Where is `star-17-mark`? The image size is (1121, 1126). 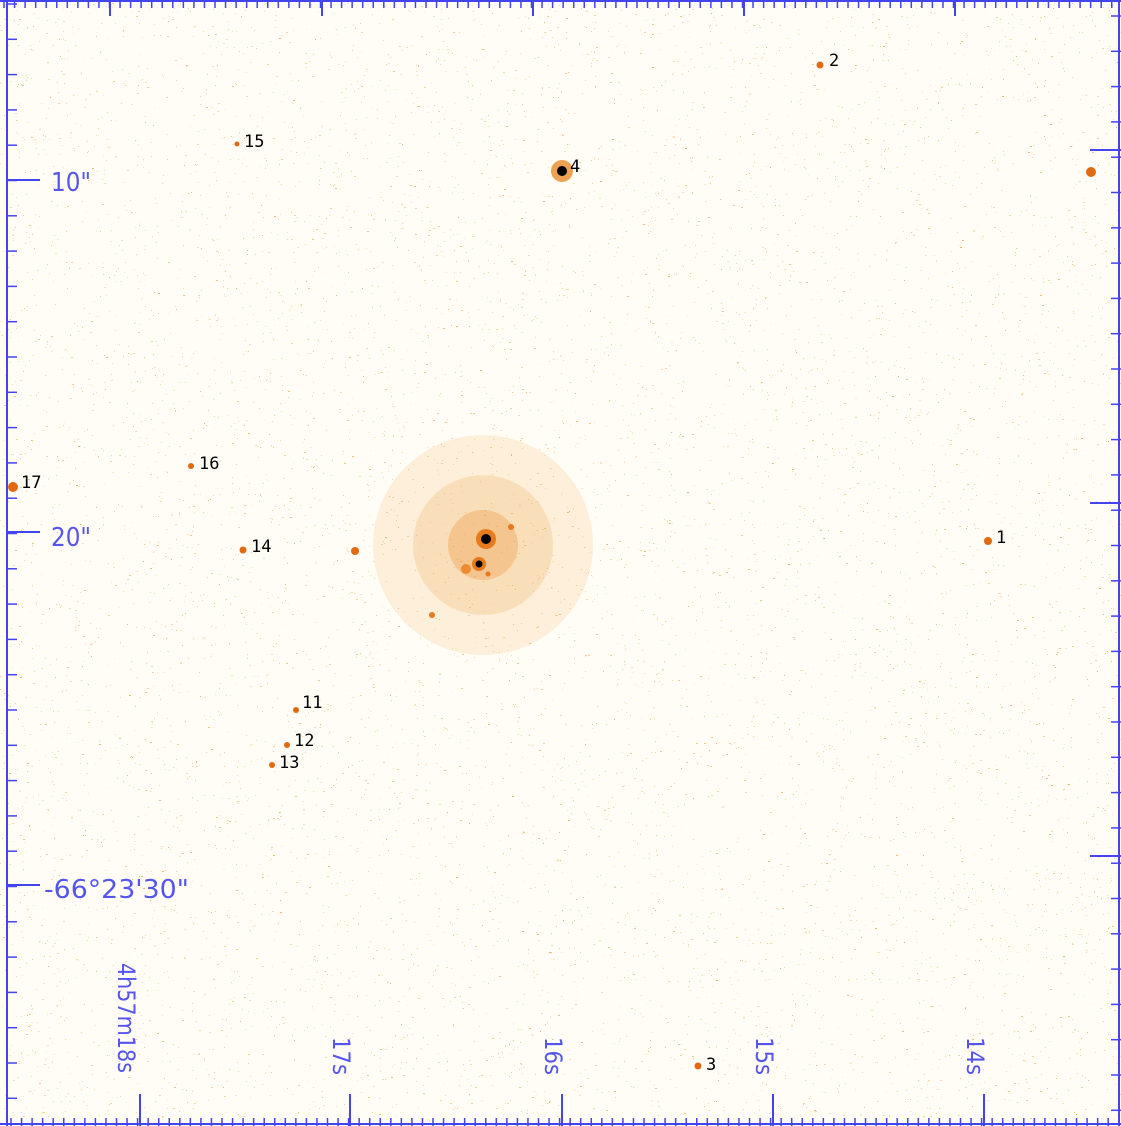
star-17-mark is located at coordinates (13, 487).